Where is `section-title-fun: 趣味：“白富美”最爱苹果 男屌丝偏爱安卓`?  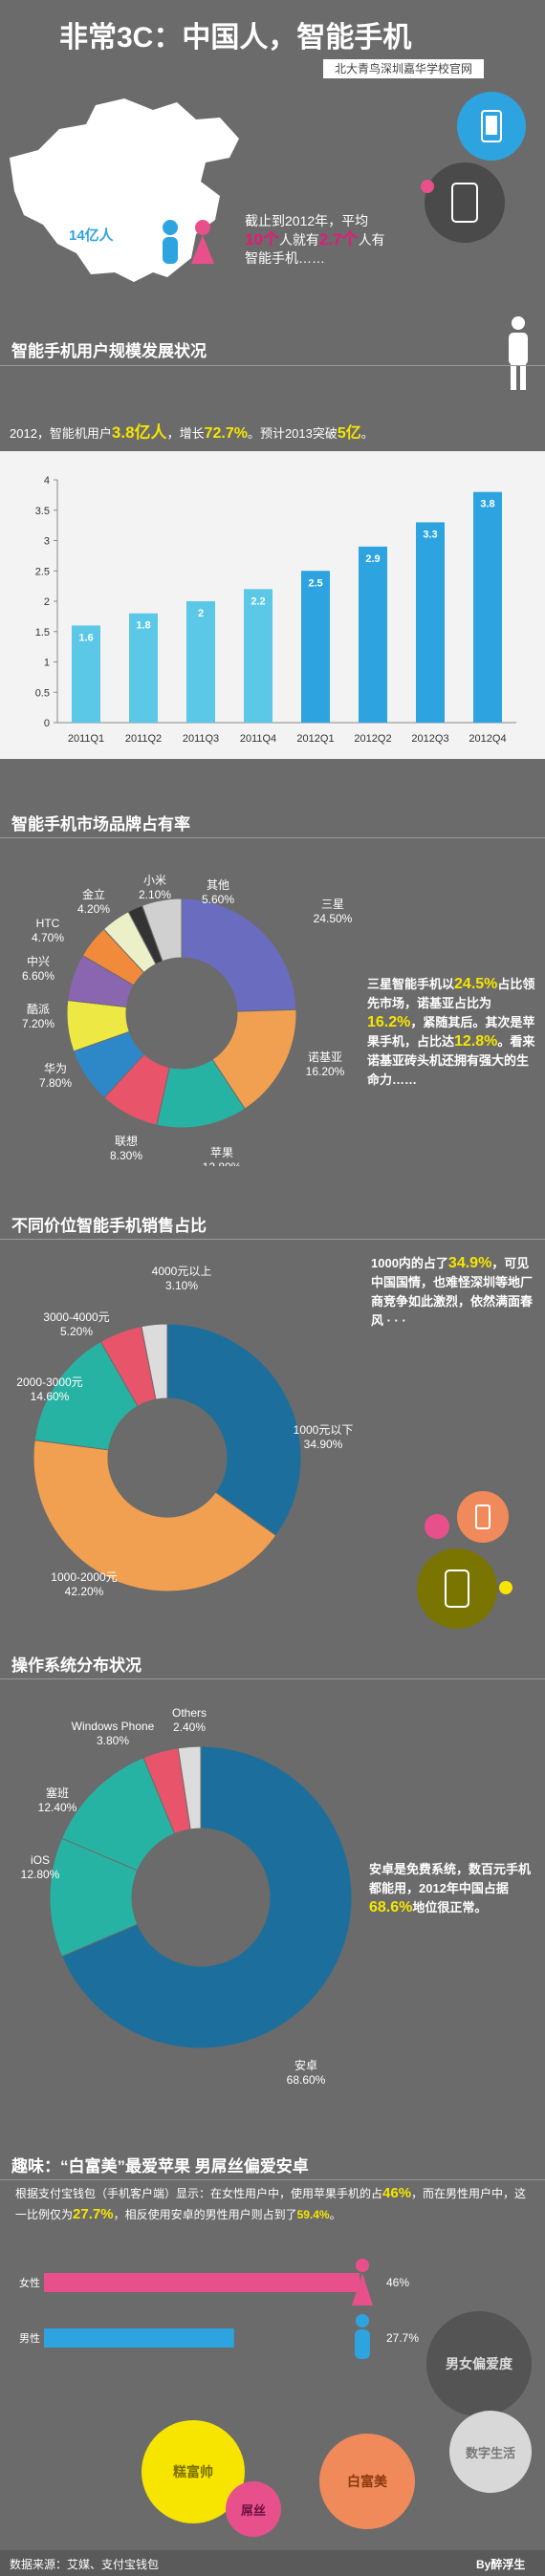 section-title-fun: 趣味：“白富美”最爱苹果 男屌丝偏爱安卓 is located at coordinates (160, 2166).